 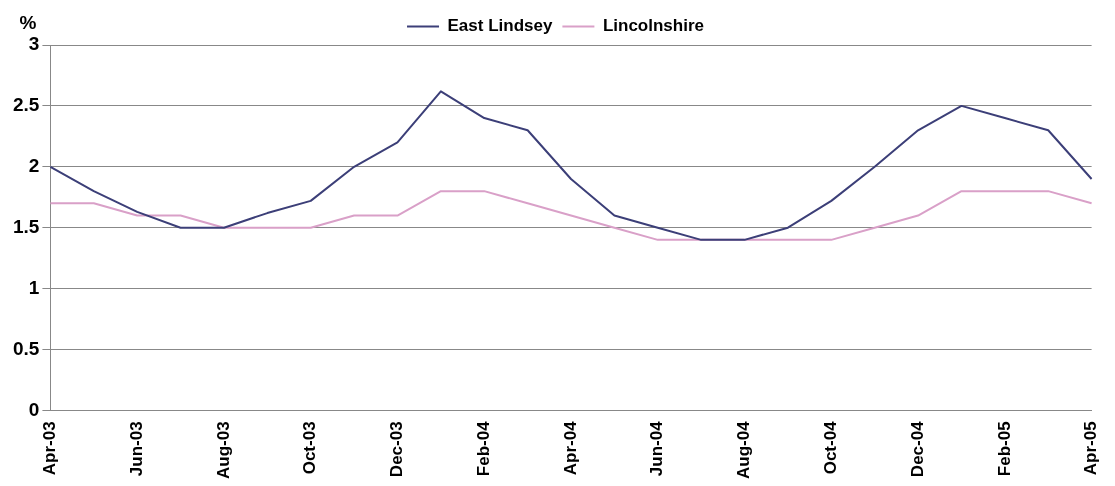 What do you see at coordinates (223, 450) in the screenshot?
I see `x-tick-label: Aug-03` at bounding box center [223, 450].